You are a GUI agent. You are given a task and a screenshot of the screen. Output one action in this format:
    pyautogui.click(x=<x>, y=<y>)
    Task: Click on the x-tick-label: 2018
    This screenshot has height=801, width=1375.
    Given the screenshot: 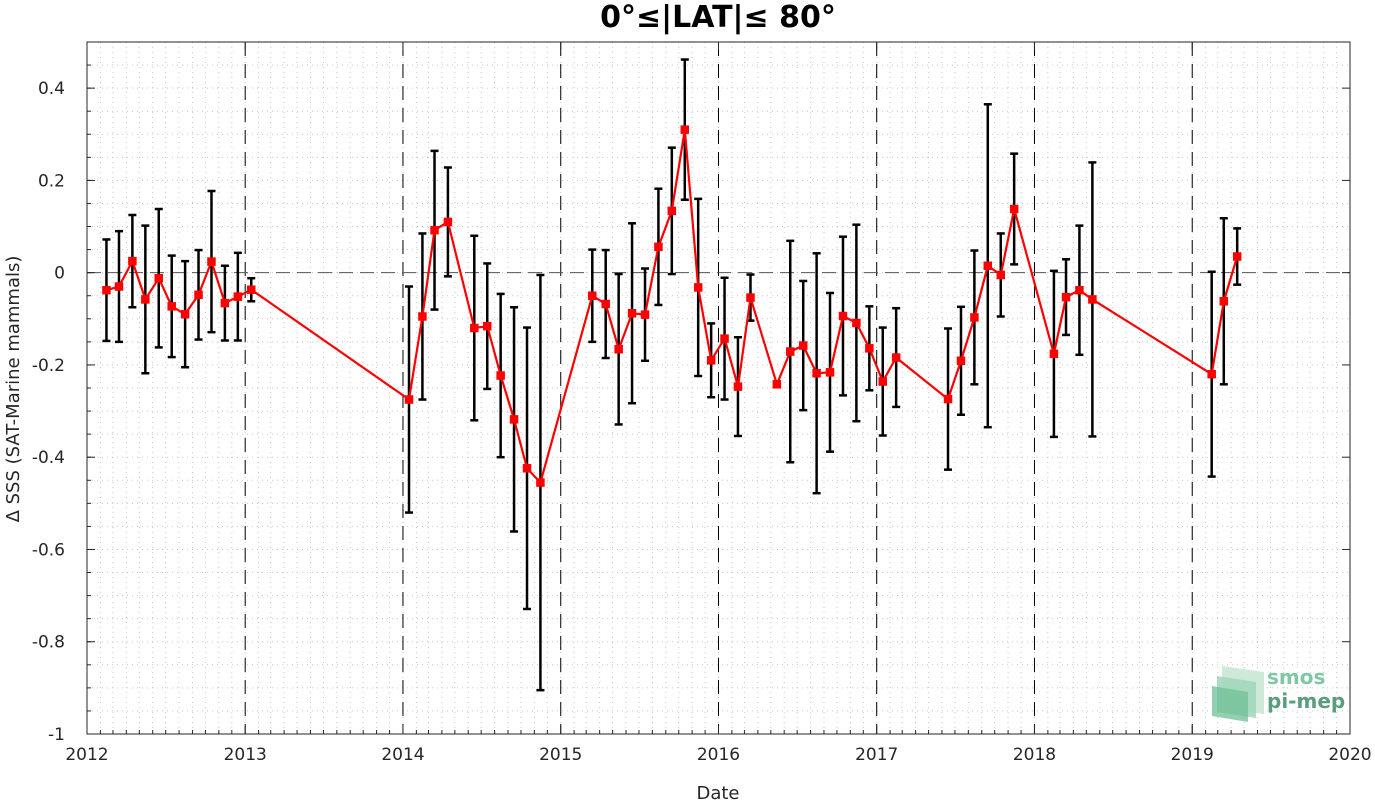 What is the action you would take?
    pyautogui.click(x=1034, y=755)
    